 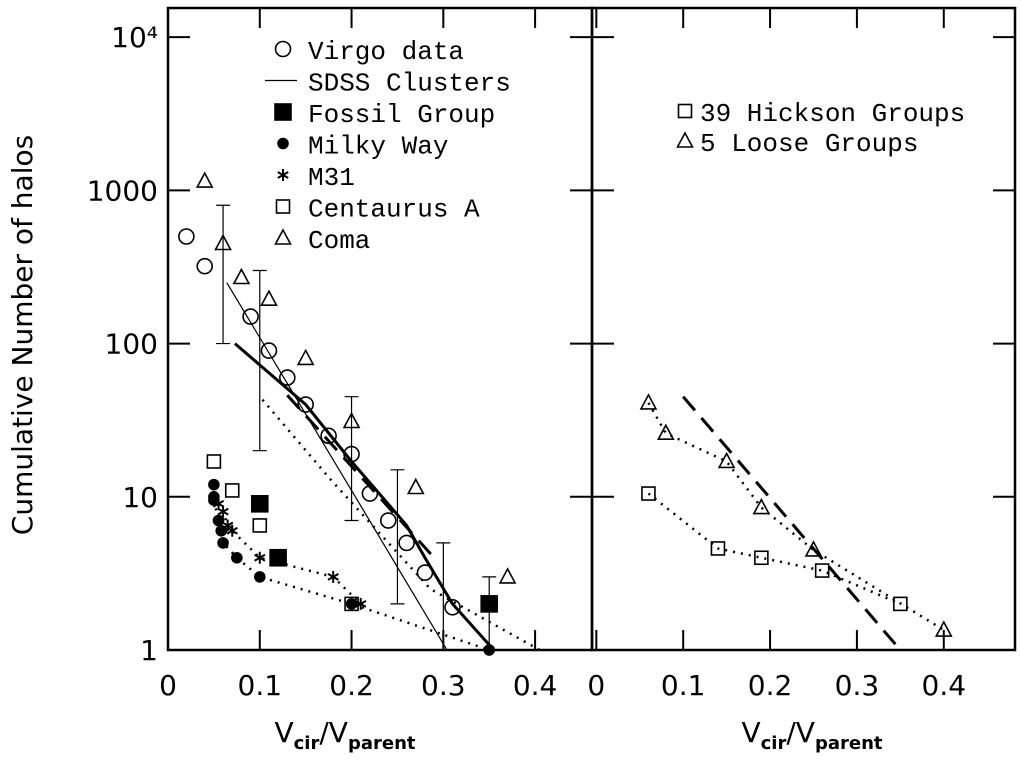 I want to click on y-tick-label: 1, so click(x=149, y=650).